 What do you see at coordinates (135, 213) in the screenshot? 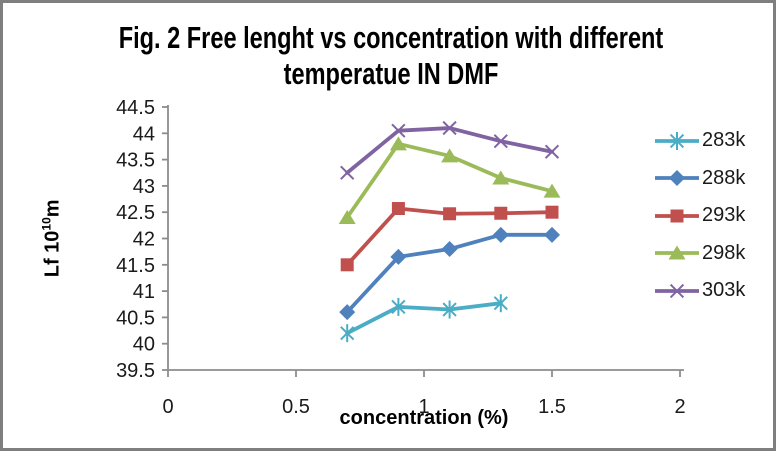
I see `y-tick-label: 42.5` at bounding box center [135, 213].